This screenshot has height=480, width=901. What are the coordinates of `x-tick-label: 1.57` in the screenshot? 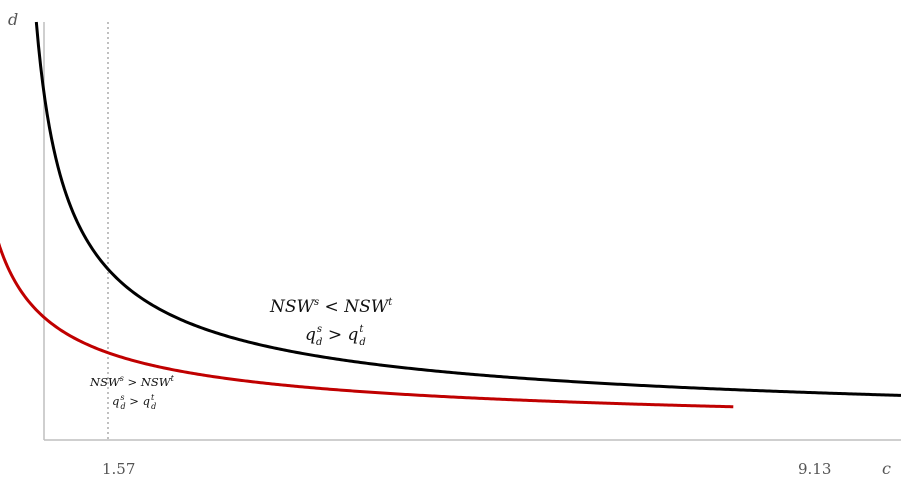 It's located at (118, 469).